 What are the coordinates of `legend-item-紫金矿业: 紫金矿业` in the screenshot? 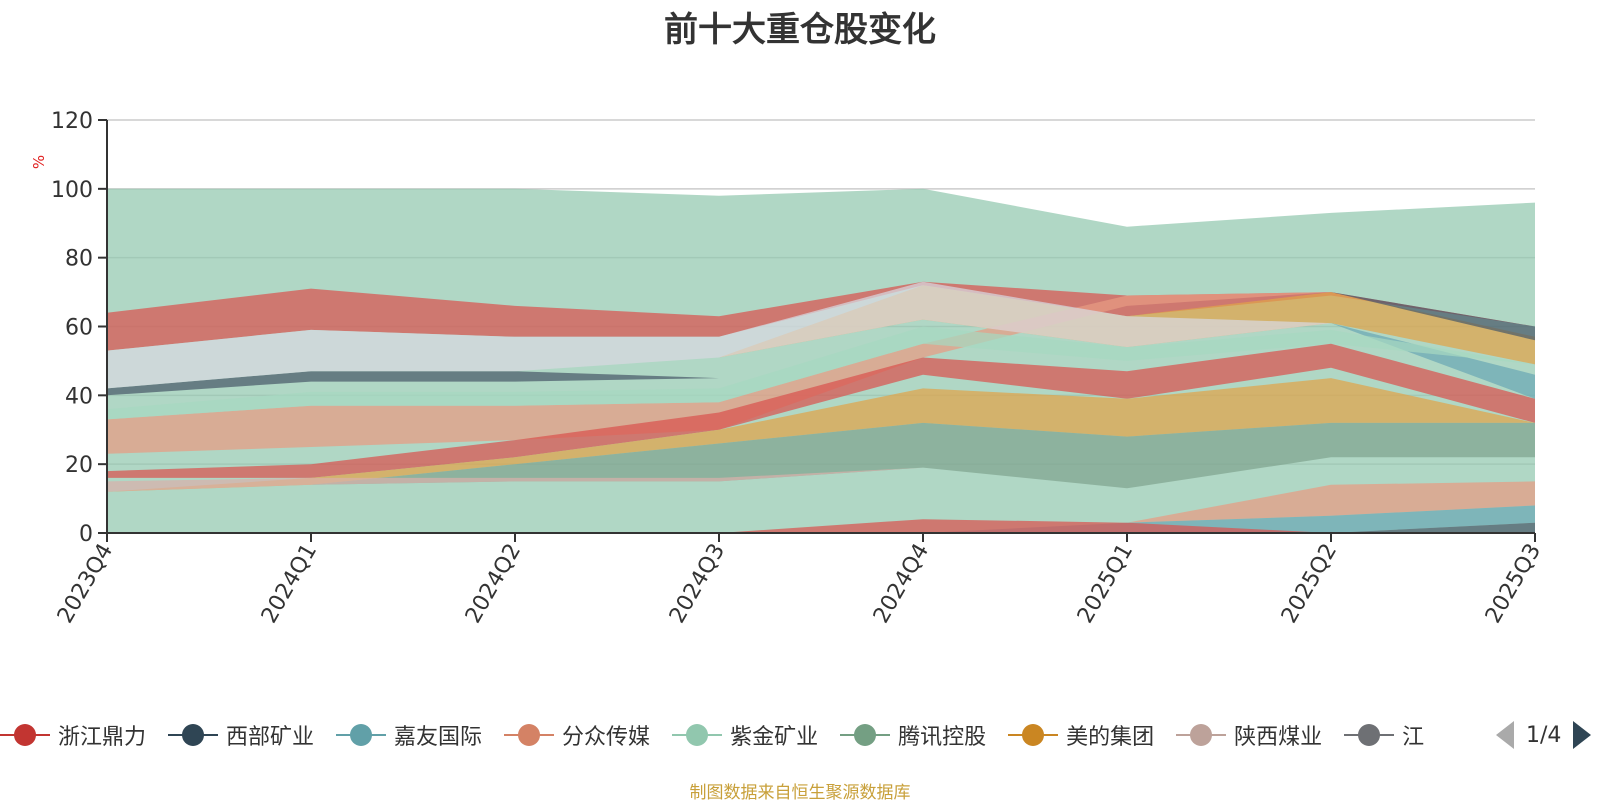 It's located at (745, 735).